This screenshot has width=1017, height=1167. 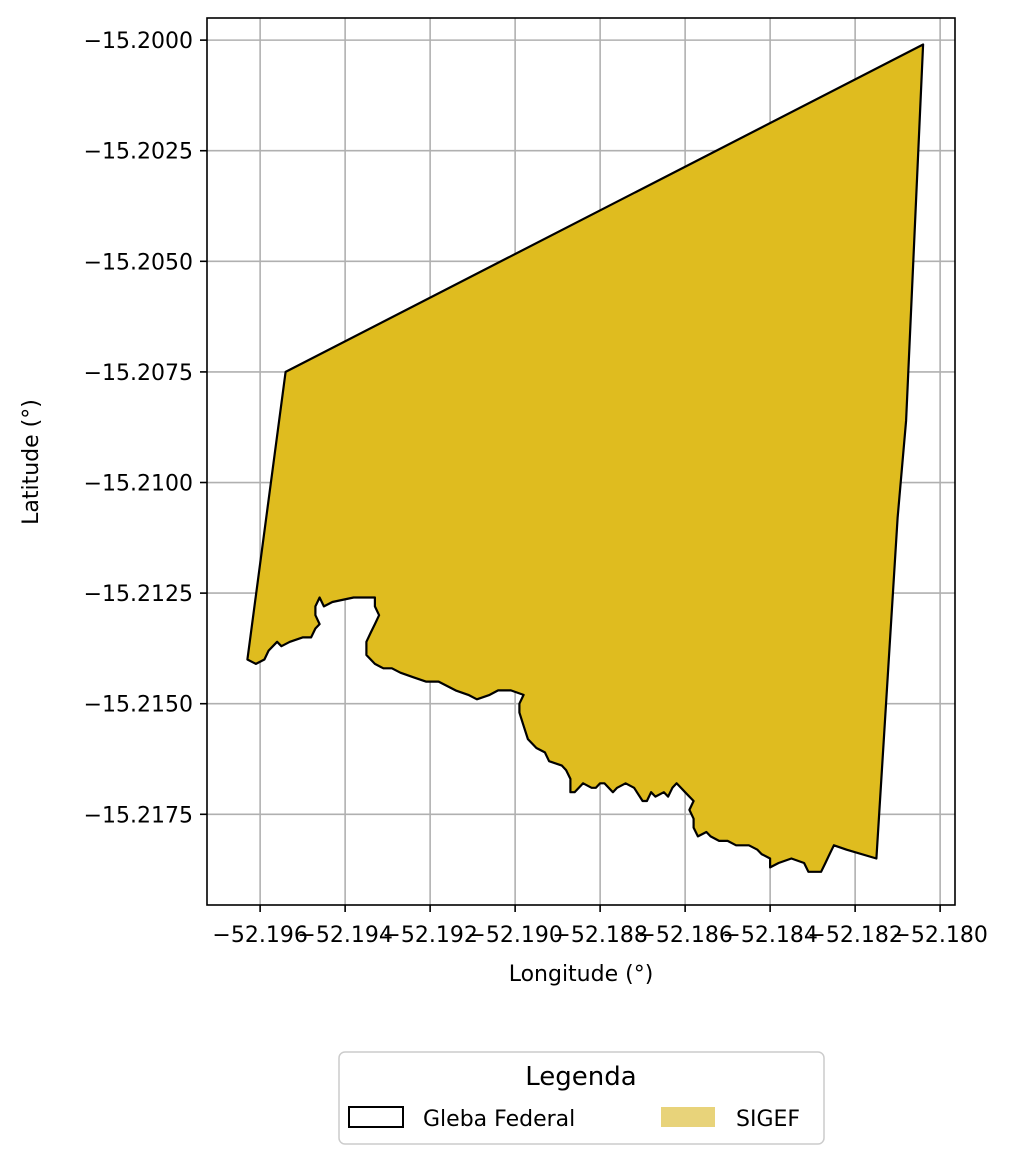 I want to click on x-tick-label: −52.194, so click(x=344, y=935).